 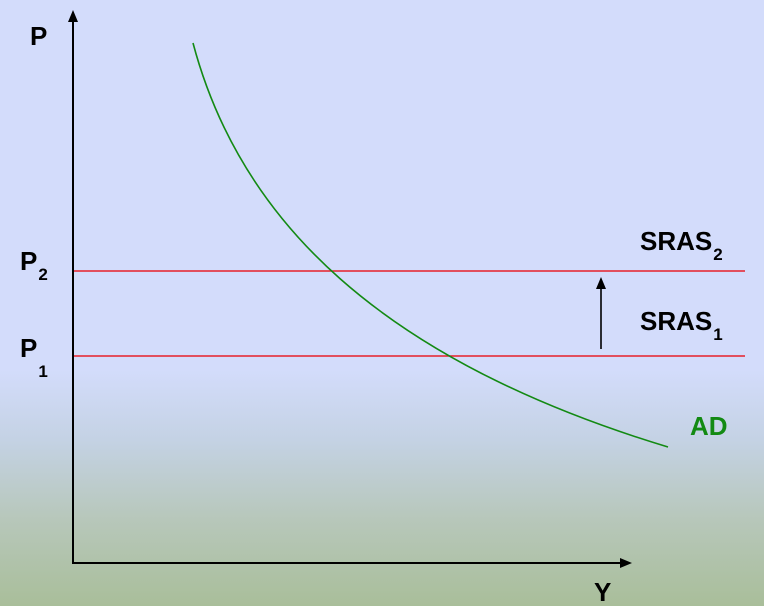 What do you see at coordinates (602, 591) in the screenshot?
I see `x-axis-label: Y` at bounding box center [602, 591].